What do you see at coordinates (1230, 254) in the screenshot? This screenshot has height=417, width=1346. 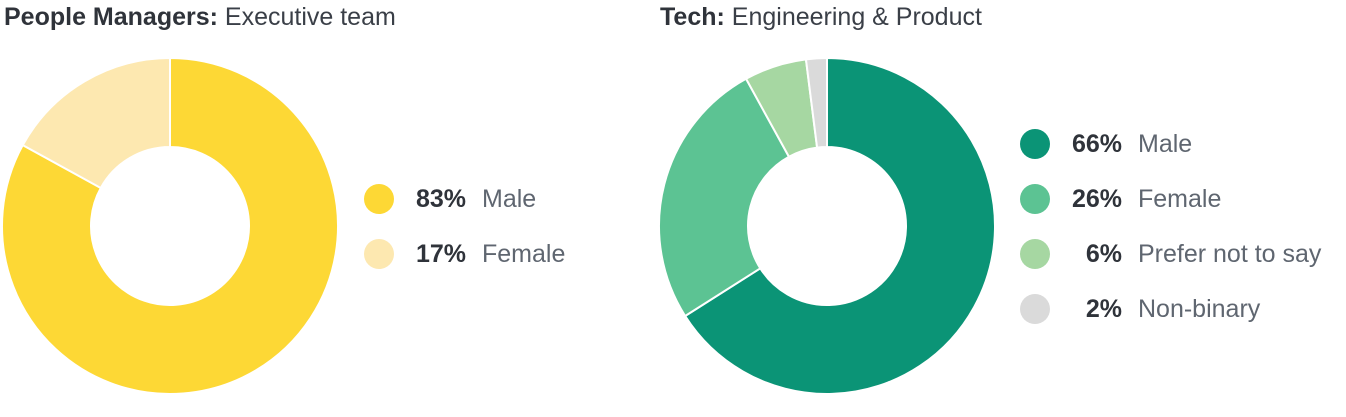 I see `legend-label: Prefer not to say` at bounding box center [1230, 254].